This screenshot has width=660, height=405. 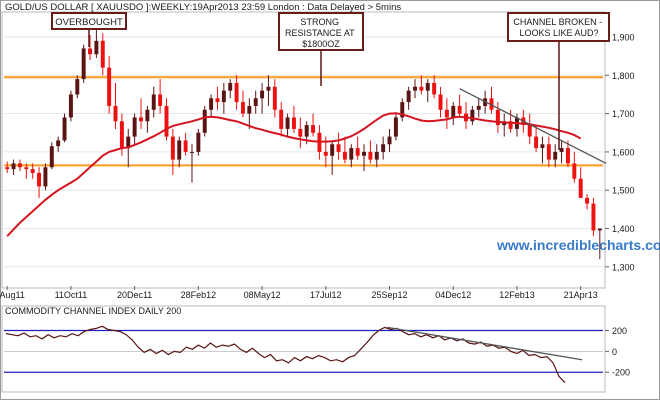 What do you see at coordinates (199, 295) in the screenshot?
I see `price-x-tick-label: 28Feb12` at bounding box center [199, 295].